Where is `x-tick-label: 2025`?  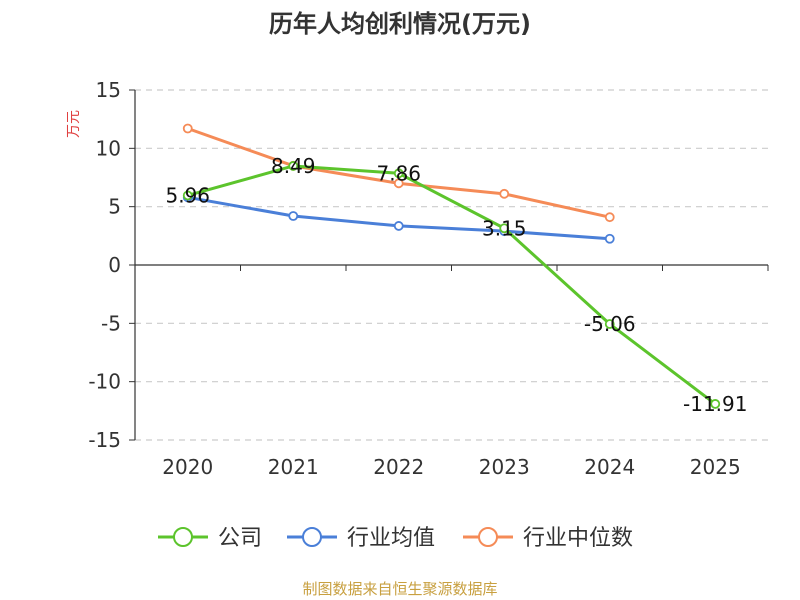
x-tick-label: 2025 is located at coordinates (715, 467).